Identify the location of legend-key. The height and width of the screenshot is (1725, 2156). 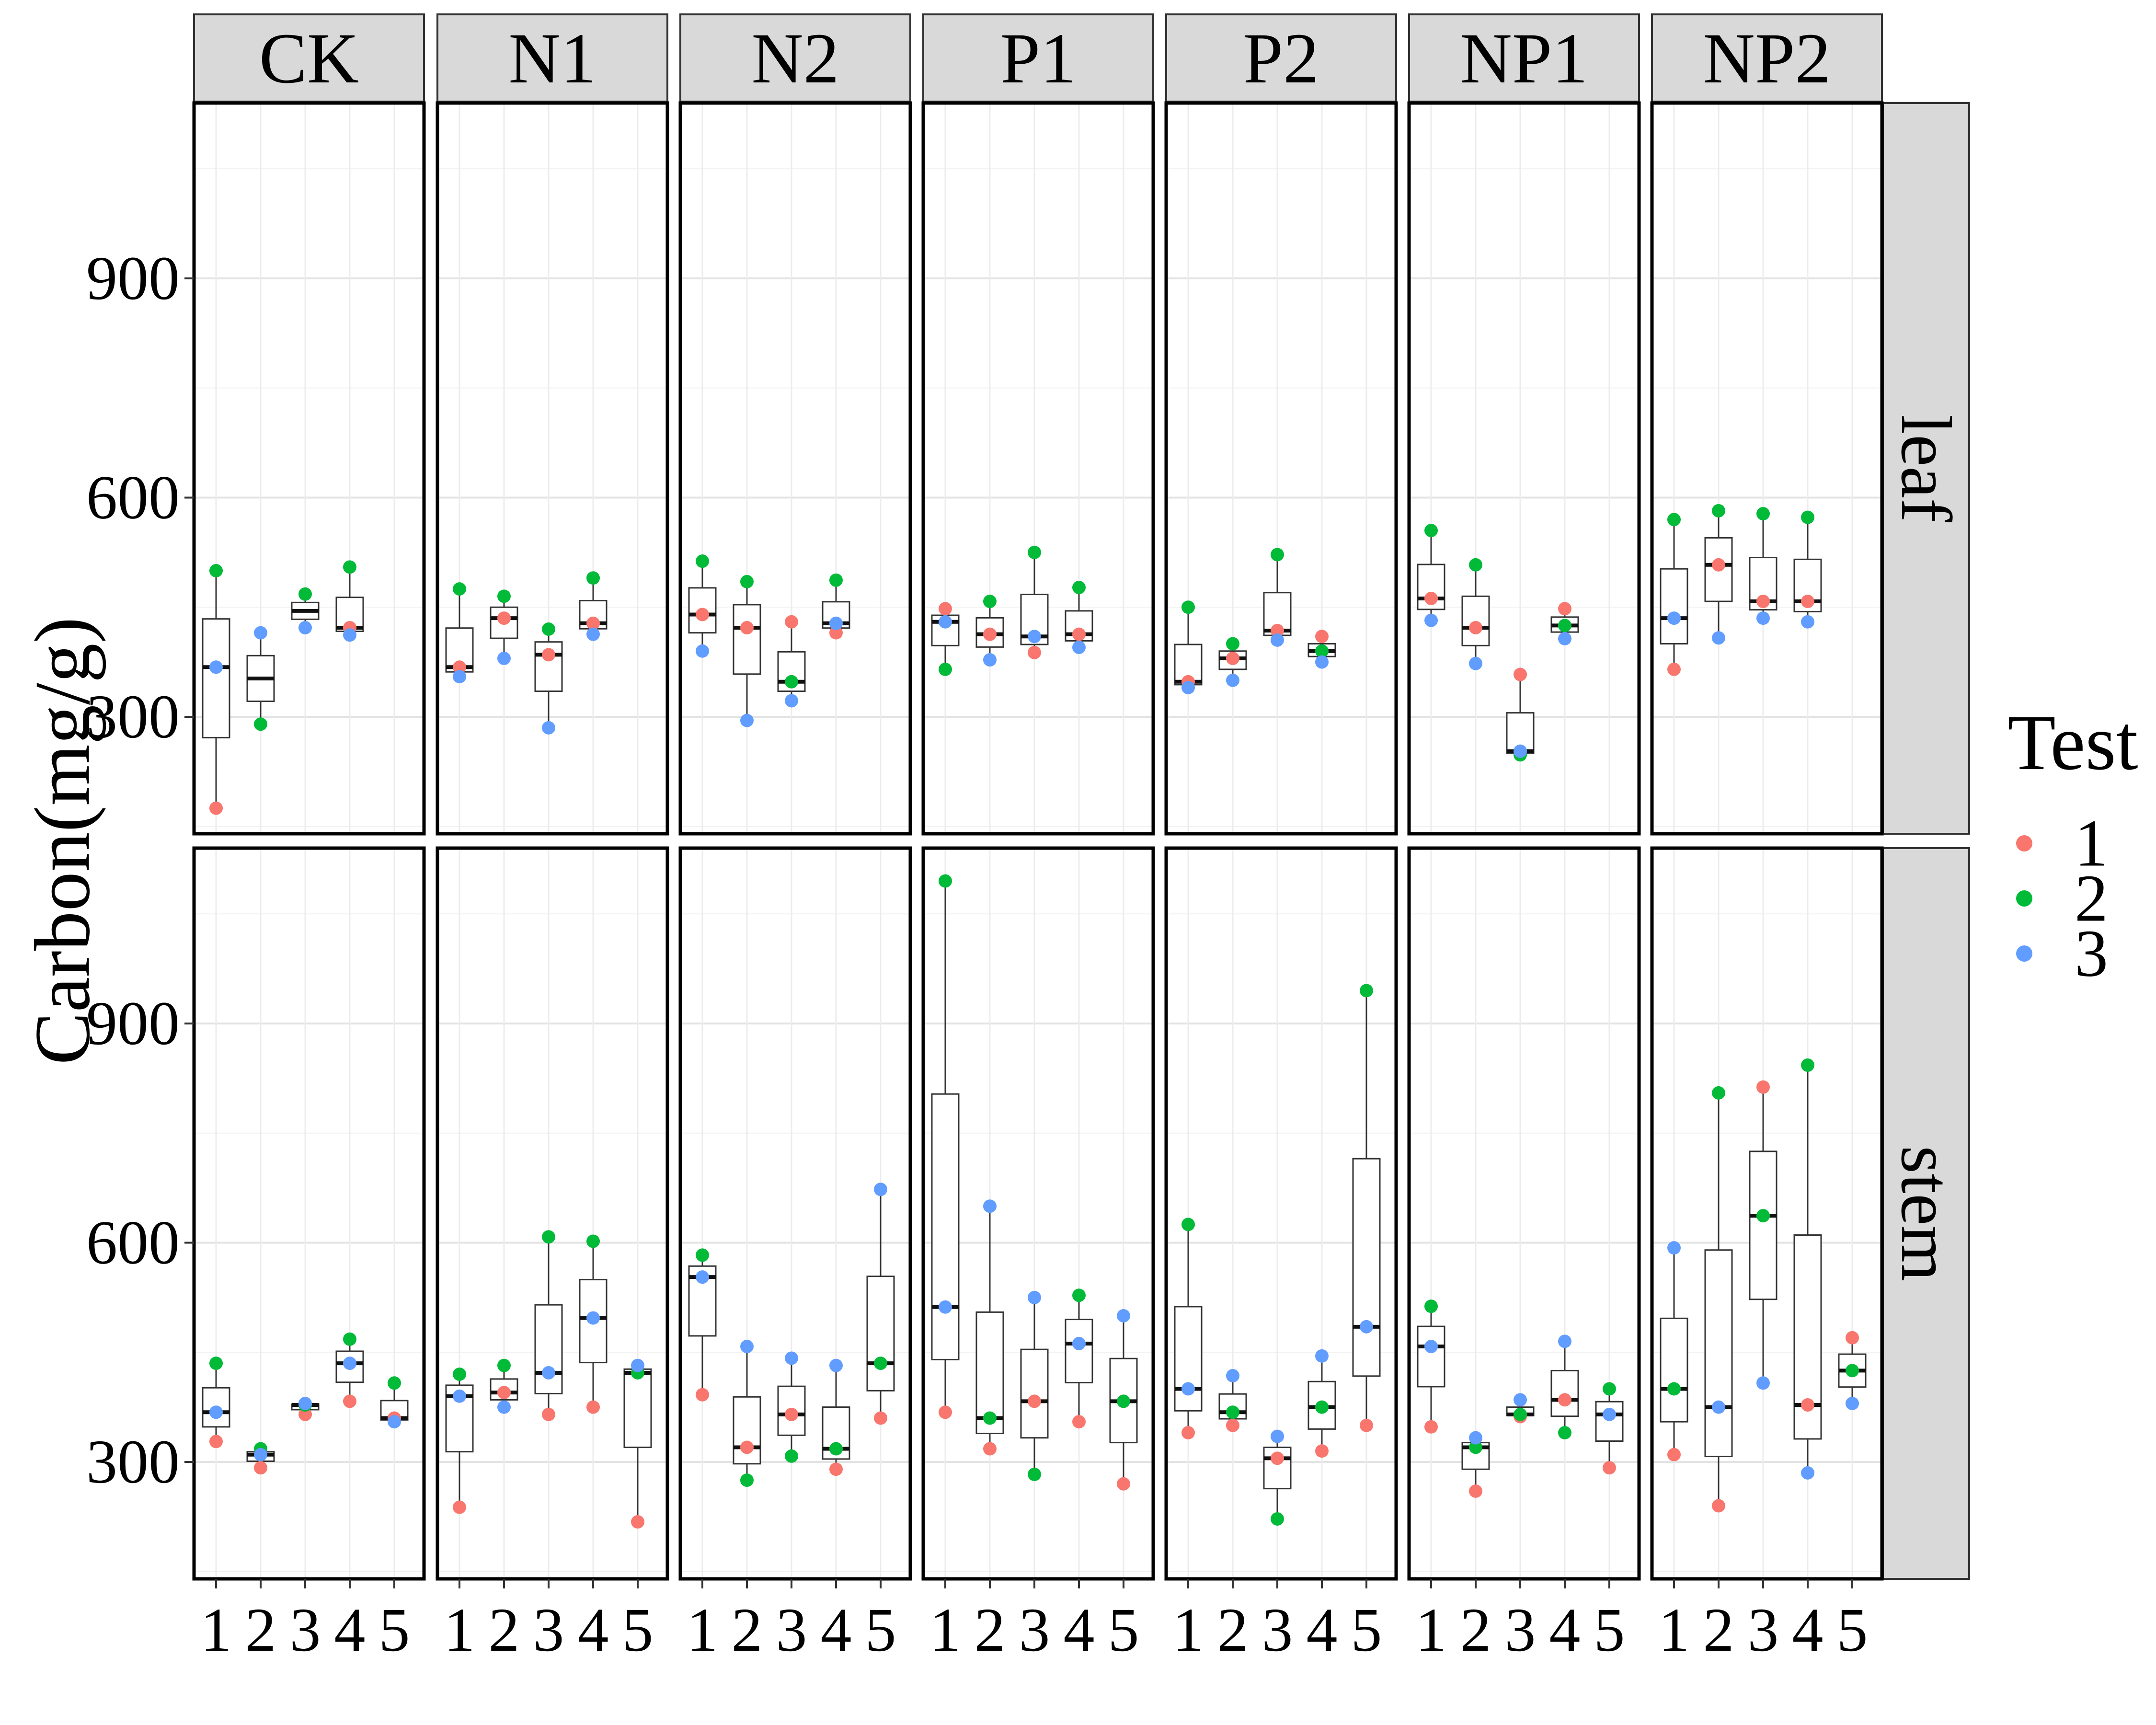
(2024, 899).